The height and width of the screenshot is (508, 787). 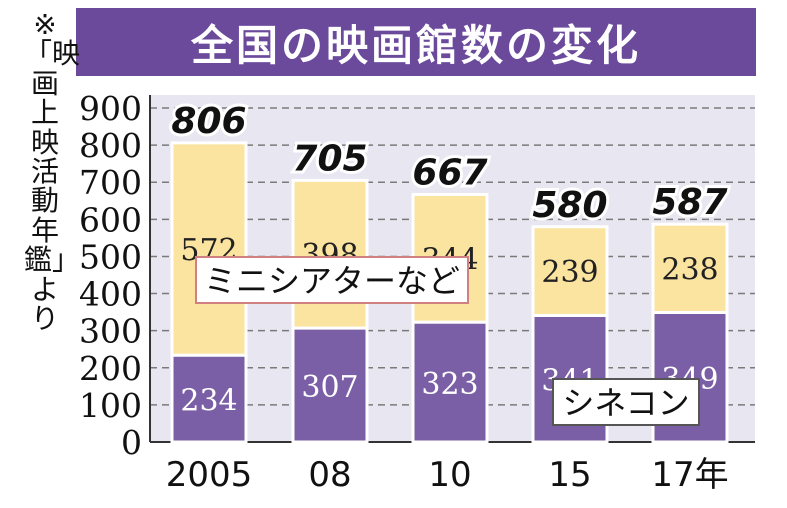 I want to click on chart-title: 全国の映画館数の変化, so click(x=416, y=42).